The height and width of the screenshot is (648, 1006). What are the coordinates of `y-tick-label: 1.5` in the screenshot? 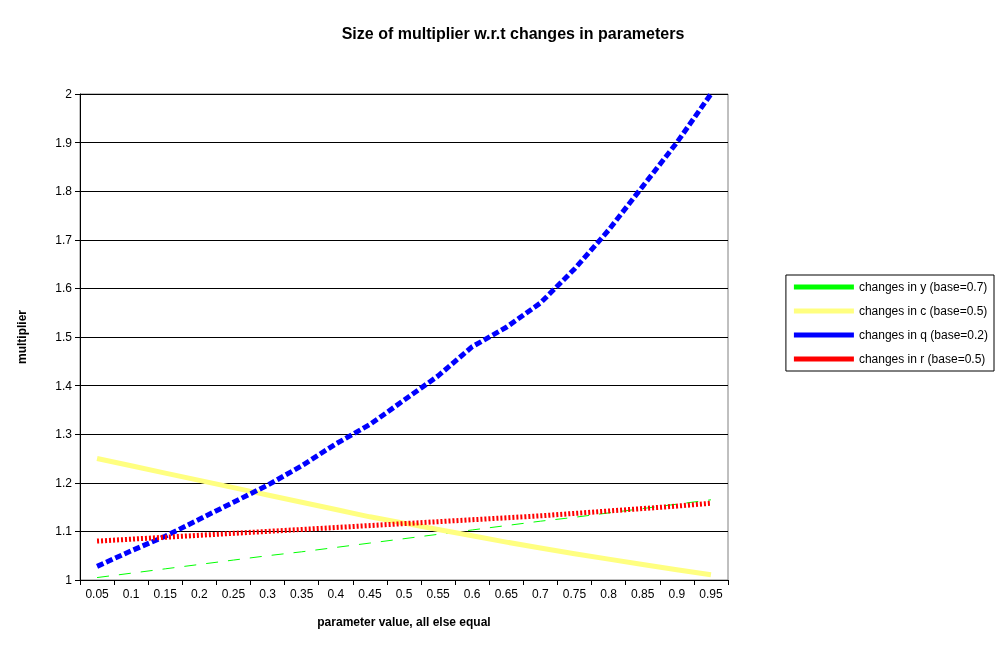 It's located at (64, 337).